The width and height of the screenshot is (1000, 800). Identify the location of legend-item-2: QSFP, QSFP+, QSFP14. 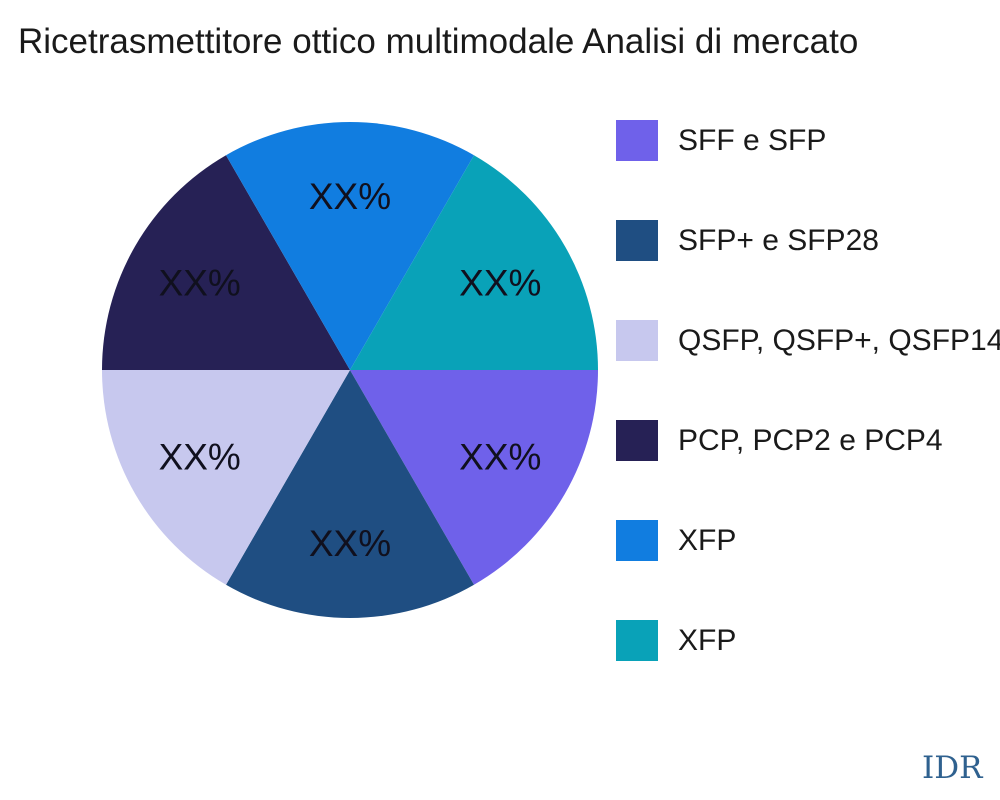
(808, 340).